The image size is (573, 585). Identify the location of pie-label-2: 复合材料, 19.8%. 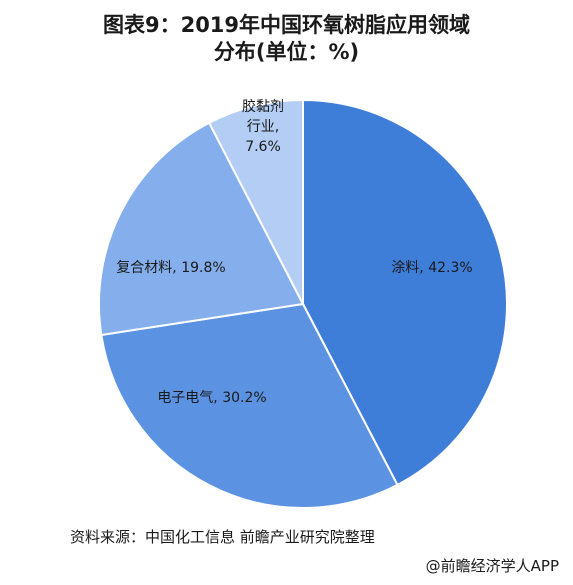
(170, 267).